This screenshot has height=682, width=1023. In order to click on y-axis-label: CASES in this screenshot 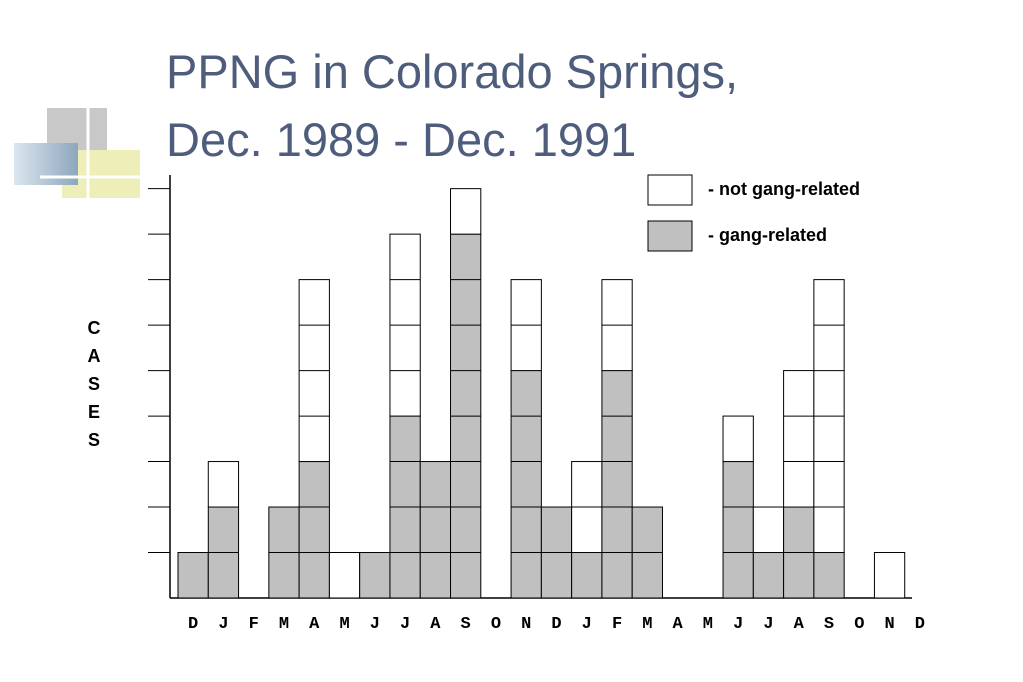, I will do `click(94, 388)`.